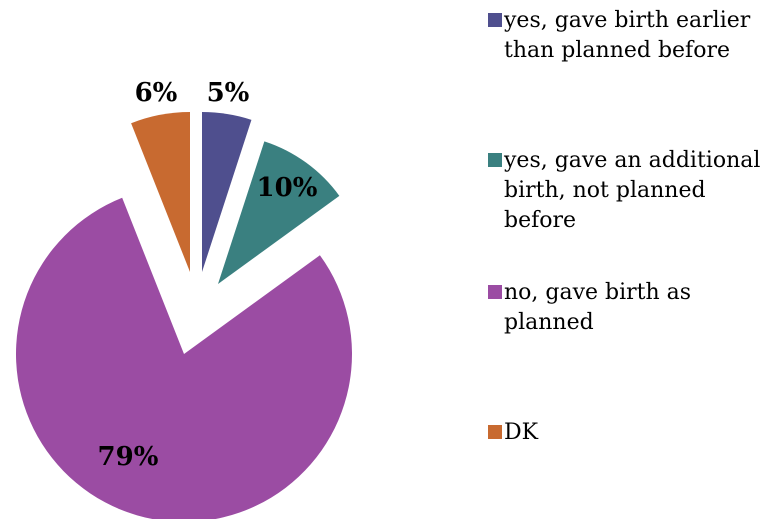  What do you see at coordinates (128, 457) in the screenshot?
I see `slice-data-label: 79%` at bounding box center [128, 457].